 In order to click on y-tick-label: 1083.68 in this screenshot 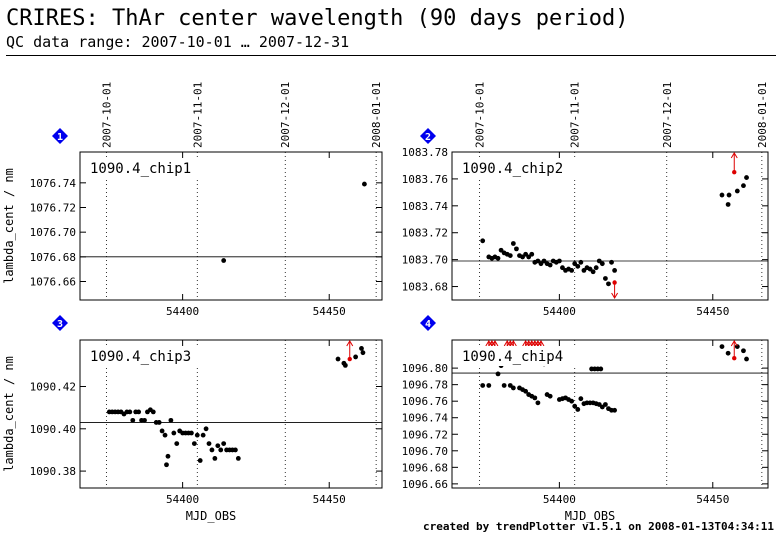, I will do `click(425, 287)`.